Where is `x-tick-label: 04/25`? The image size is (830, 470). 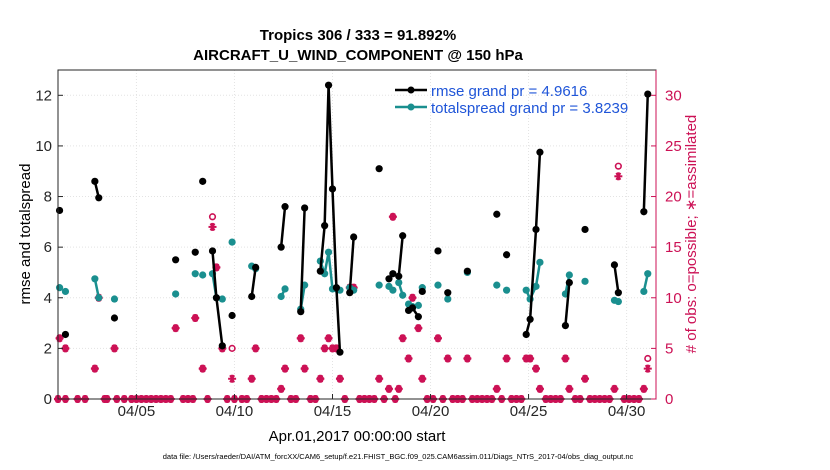
x-tick-label: 04/25 is located at coordinates (529, 411).